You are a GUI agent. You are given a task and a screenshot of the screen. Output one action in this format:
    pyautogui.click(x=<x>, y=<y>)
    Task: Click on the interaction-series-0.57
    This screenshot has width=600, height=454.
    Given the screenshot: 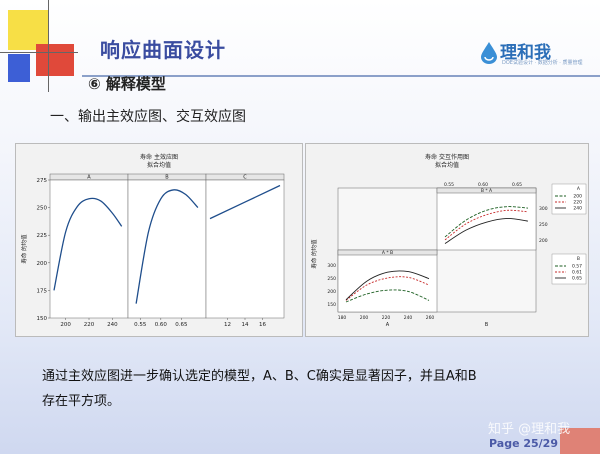 What is the action you would take?
    pyautogui.click(x=387, y=296)
    